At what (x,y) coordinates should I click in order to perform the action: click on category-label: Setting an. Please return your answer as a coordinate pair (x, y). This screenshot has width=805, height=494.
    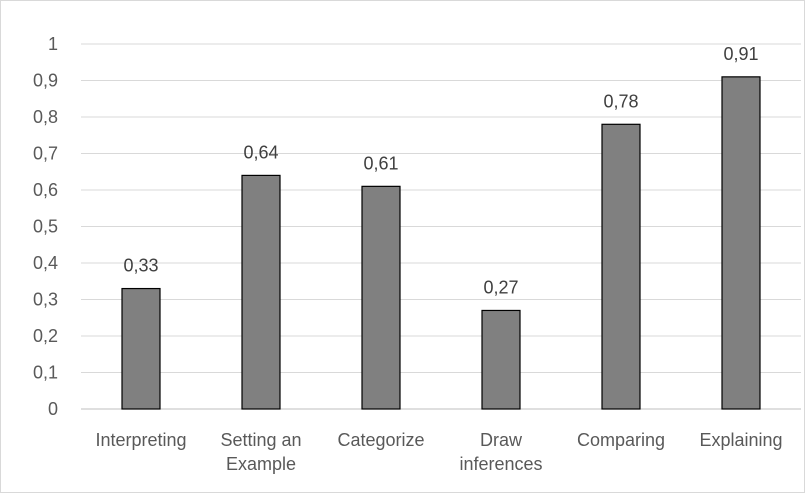
    Looking at the image, I should click on (260, 440).